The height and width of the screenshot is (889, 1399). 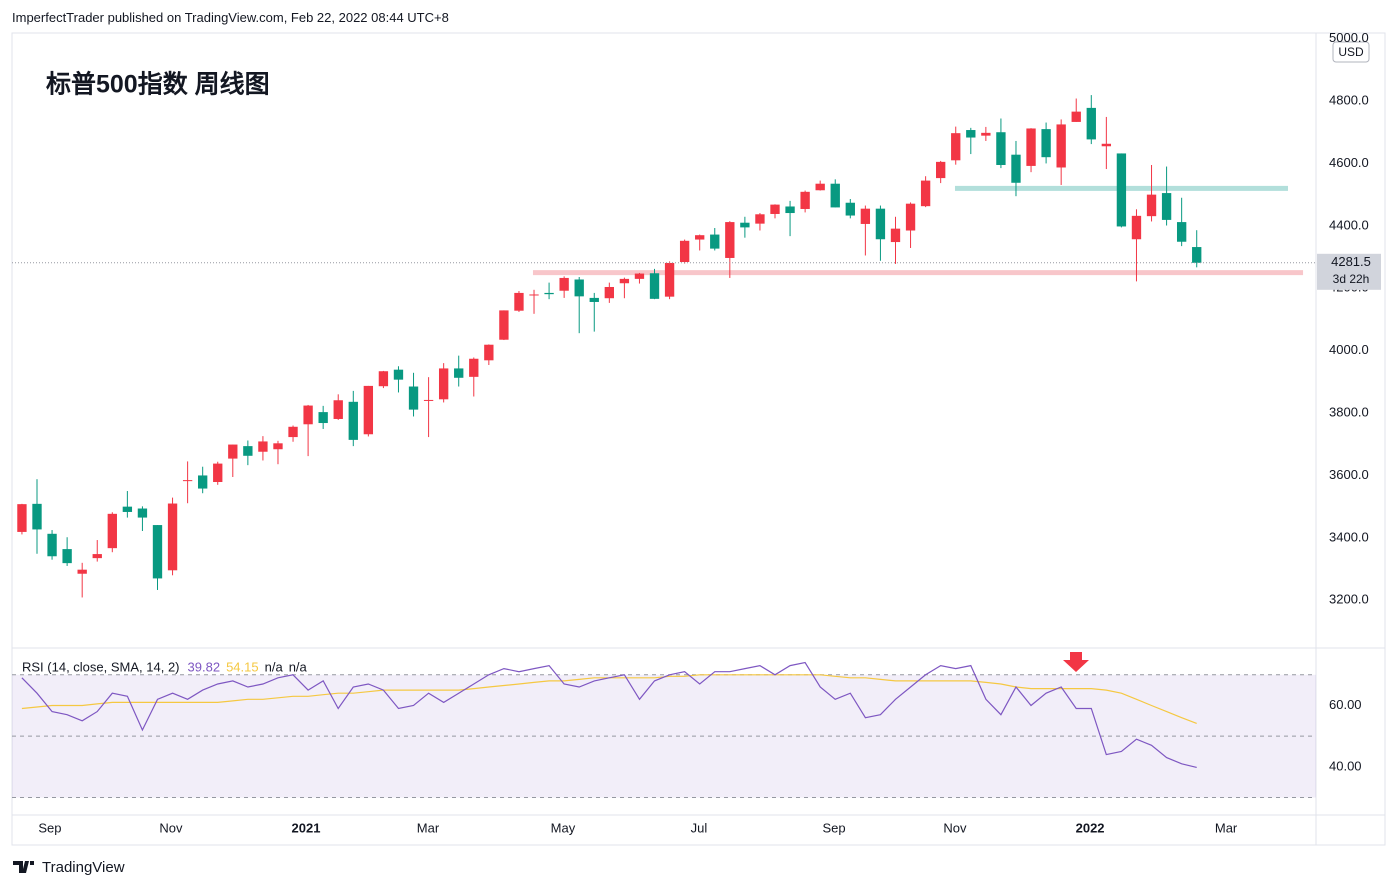 What do you see at coordinates (1351, 261) in the screenshot?
I see `last-price-label: 4281.5` at bounding box center [1351, 261].